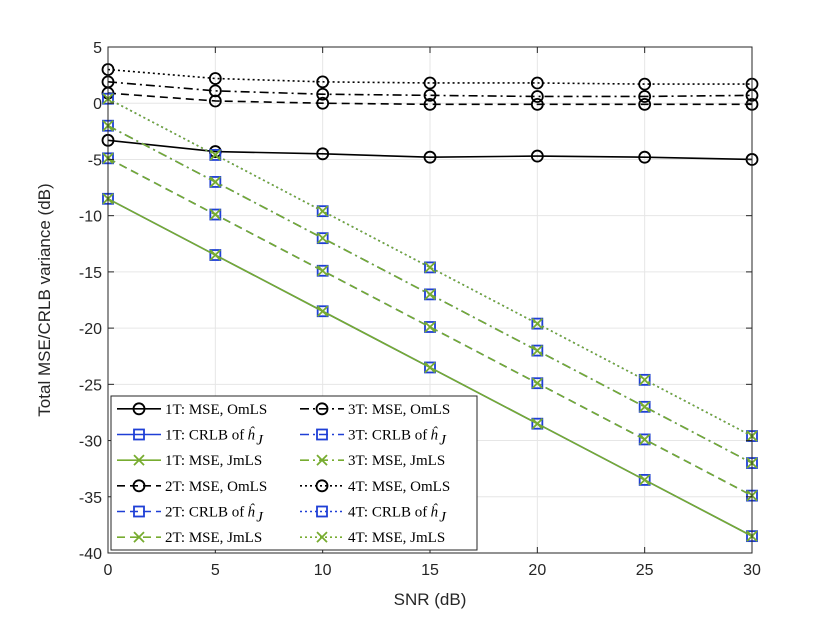 This screenshot has height=620, width=830. Describe the element at coordinates (204, 436) in the screenshot. I see `legend-label: 1T: CRLB of` at that location.